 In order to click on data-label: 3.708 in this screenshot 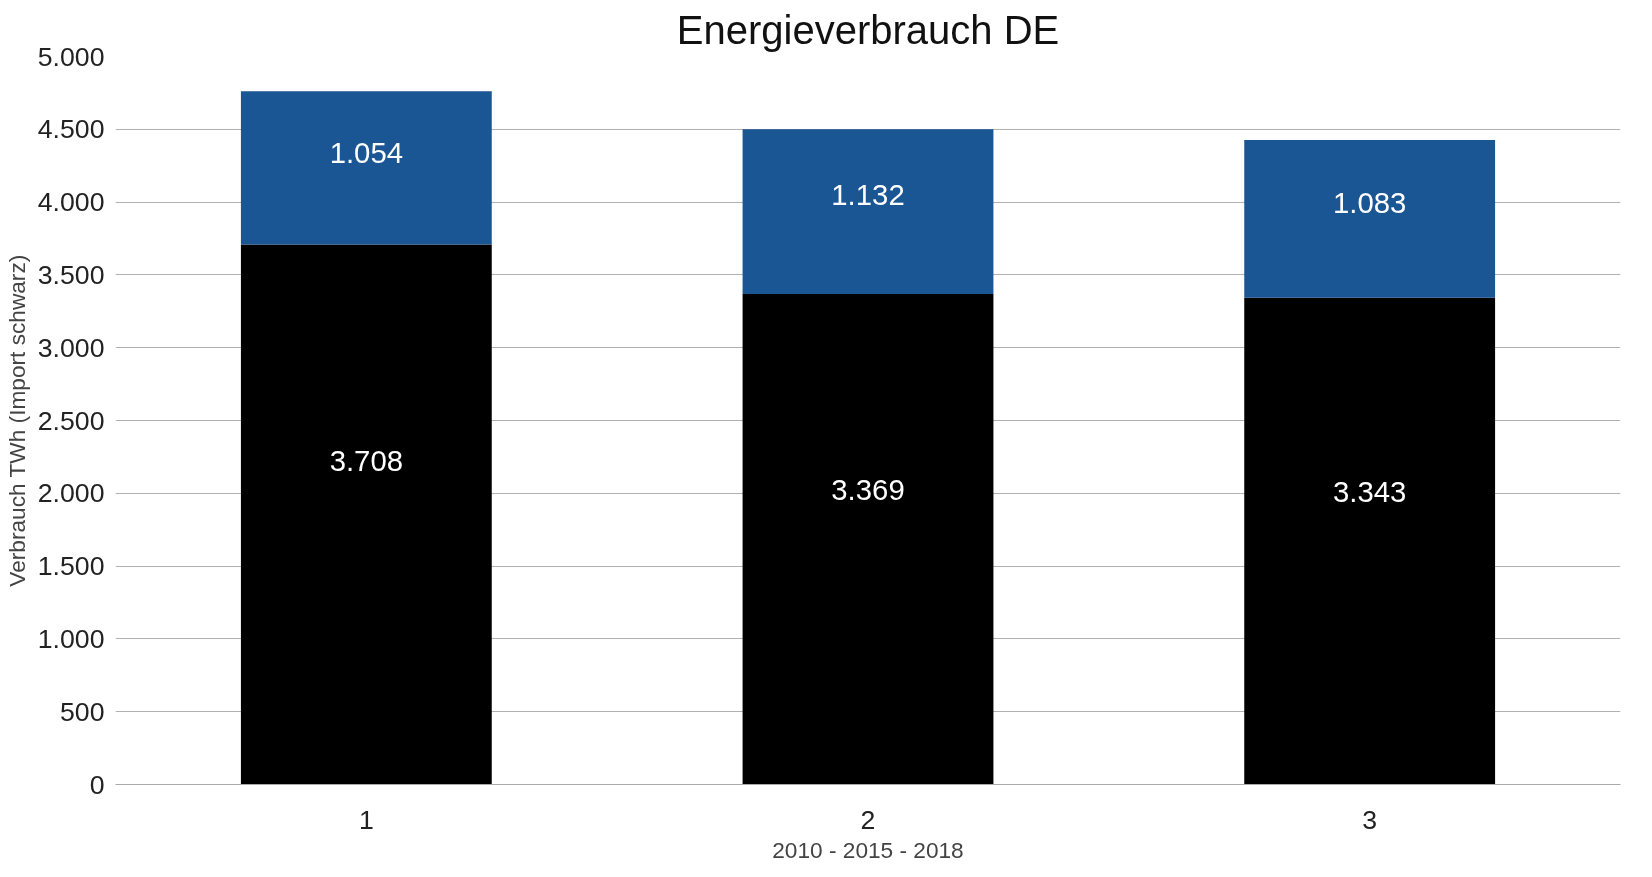, I will do `click(366, 460)`.